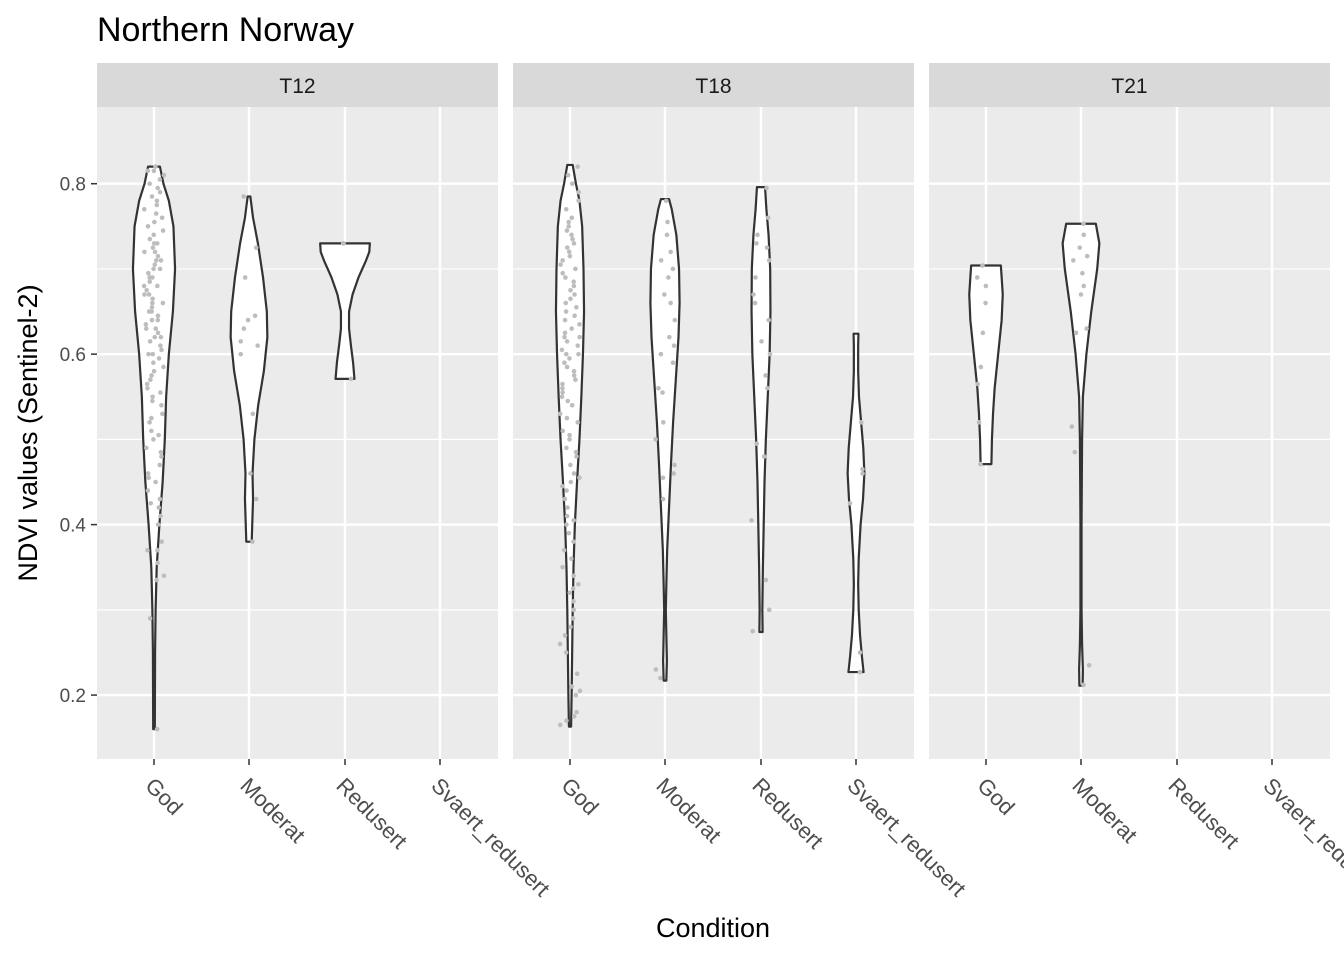  I want to click on y-axis: 0.2 0.4 0.6 0.8, so click(78, 441).